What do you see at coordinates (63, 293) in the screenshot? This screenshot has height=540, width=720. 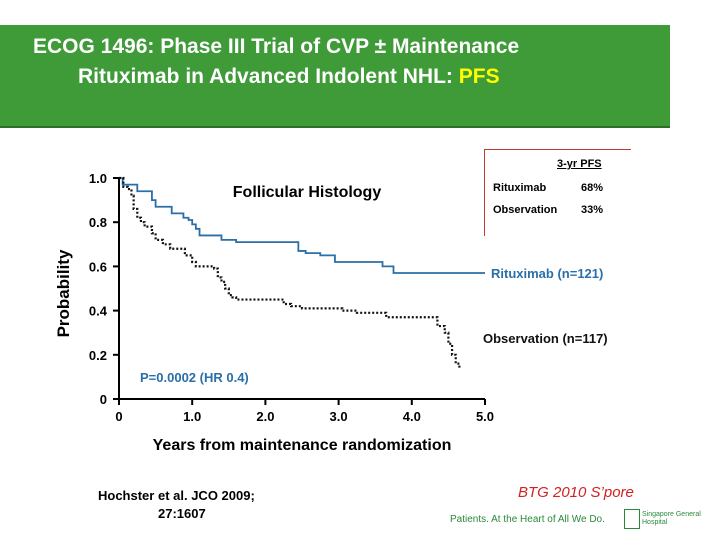 I see `y-axis-label: Probability` at bounding box center [63, 293].